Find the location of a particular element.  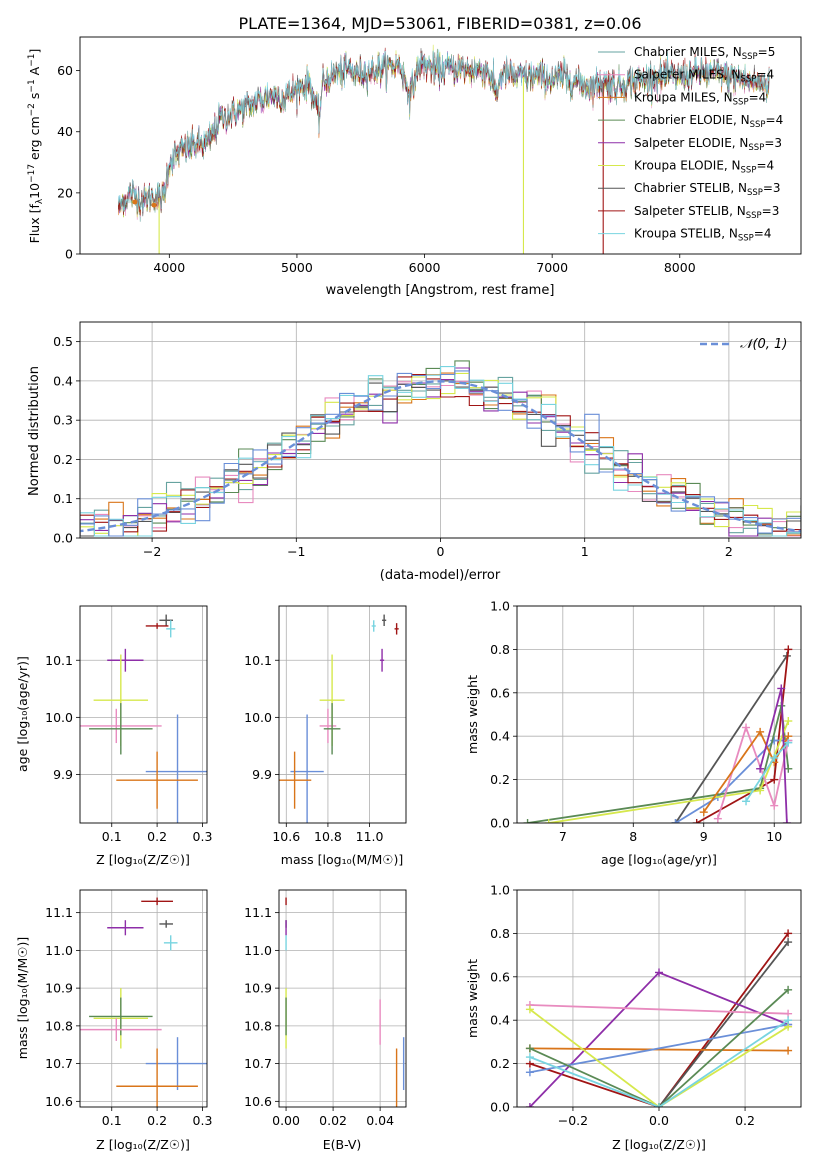

mass-age-ytick-label: 10.0 is located at coordinates (258, 717).